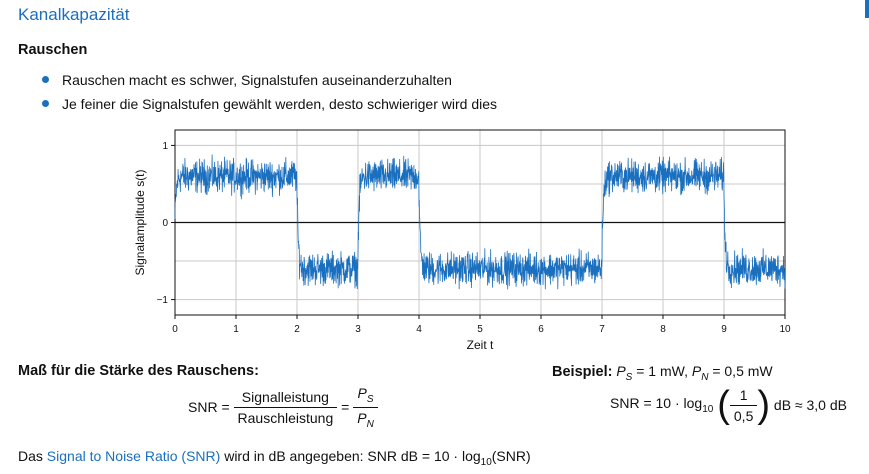 This screenshot has width=869, height=474. I want to click on log-base: 10, so click(708, 409).